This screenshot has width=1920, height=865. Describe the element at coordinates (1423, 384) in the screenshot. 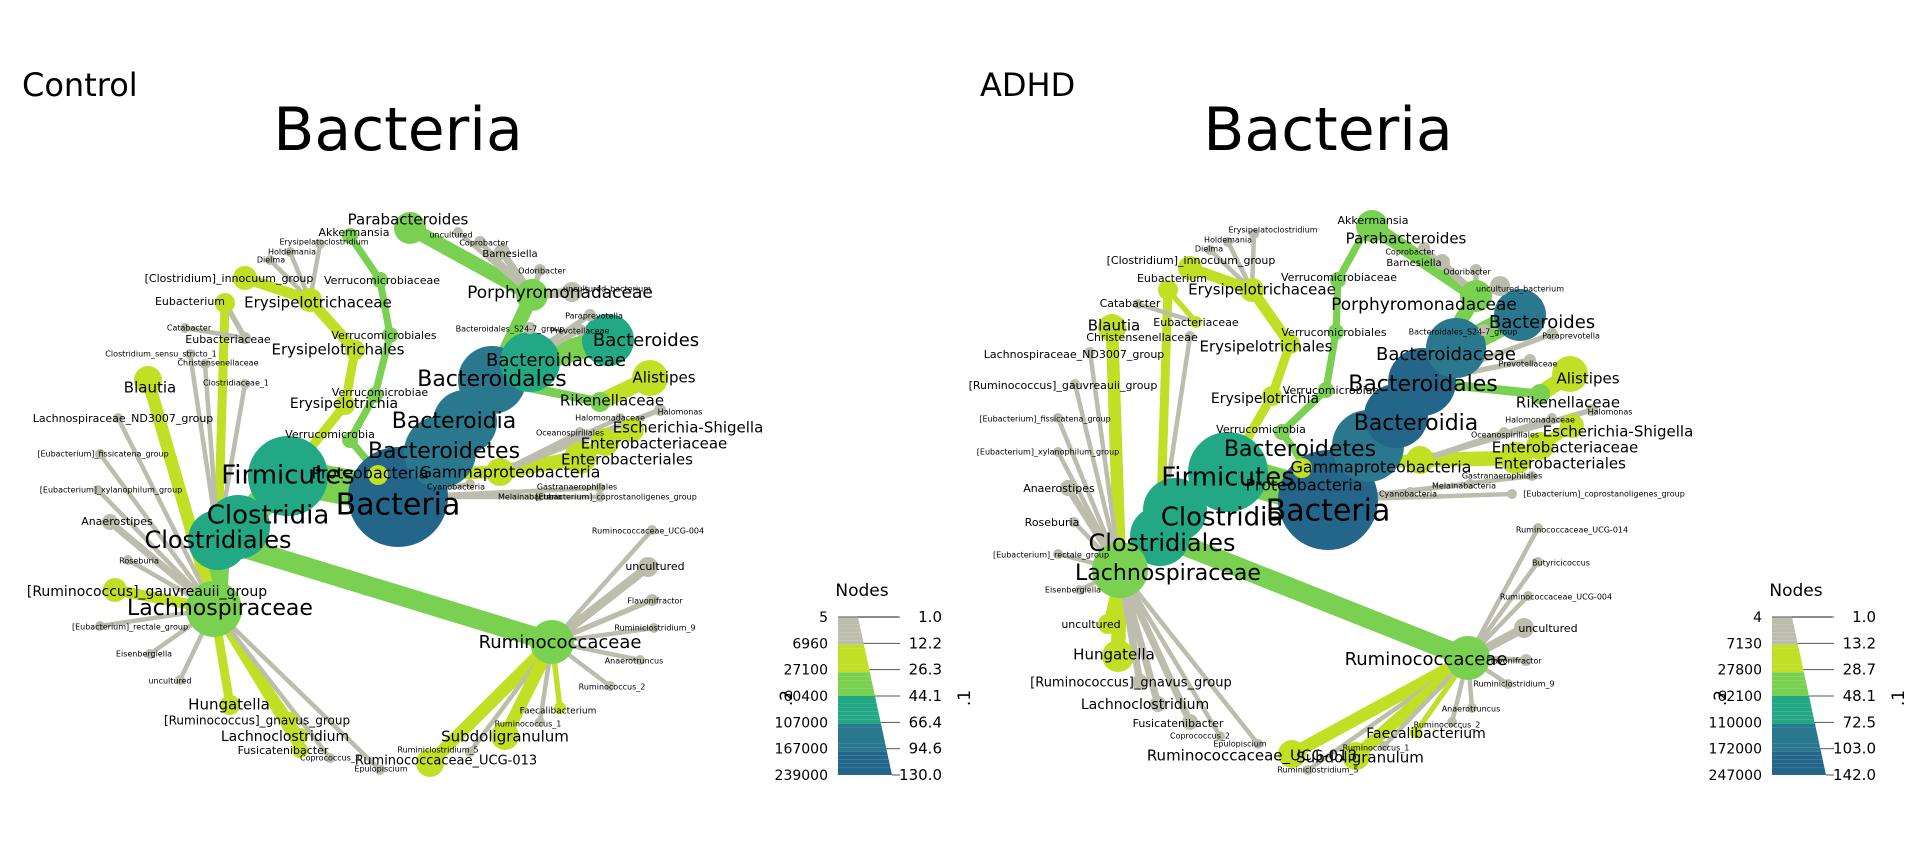

I see `node-label: Bacteroidales` at that location.